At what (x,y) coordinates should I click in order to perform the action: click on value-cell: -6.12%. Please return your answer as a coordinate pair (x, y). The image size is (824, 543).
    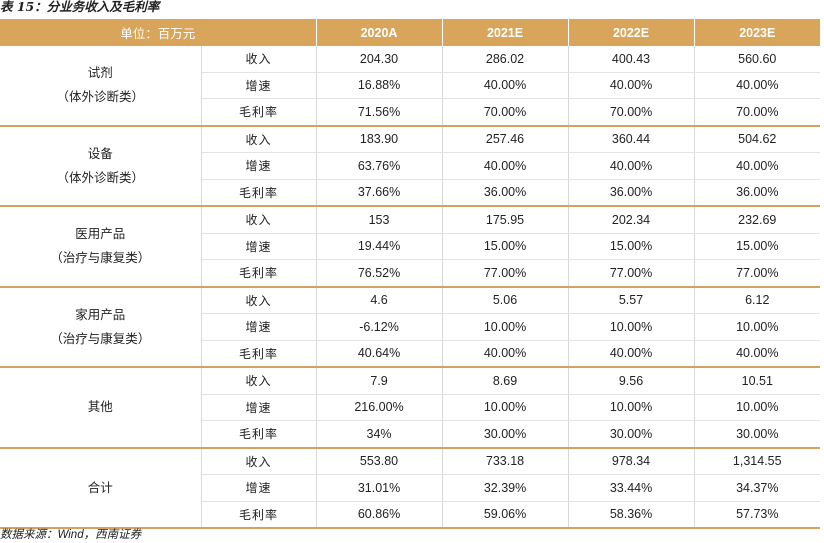
    Looking at the image, I should click on (379, 327).